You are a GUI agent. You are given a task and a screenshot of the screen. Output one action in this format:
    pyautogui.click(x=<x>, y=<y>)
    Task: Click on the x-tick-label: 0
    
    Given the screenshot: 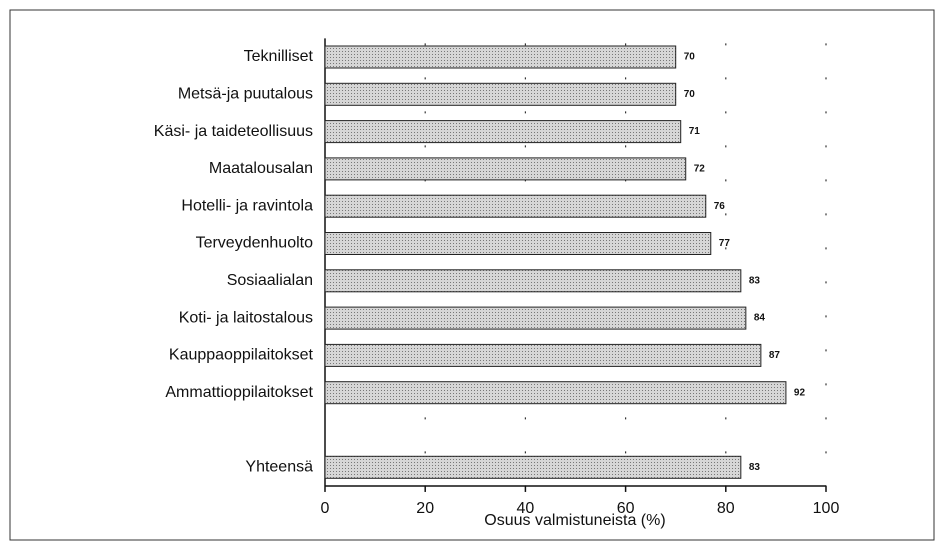 What is the action you would take?
    pyautogui.click(x=325, y=508)
    